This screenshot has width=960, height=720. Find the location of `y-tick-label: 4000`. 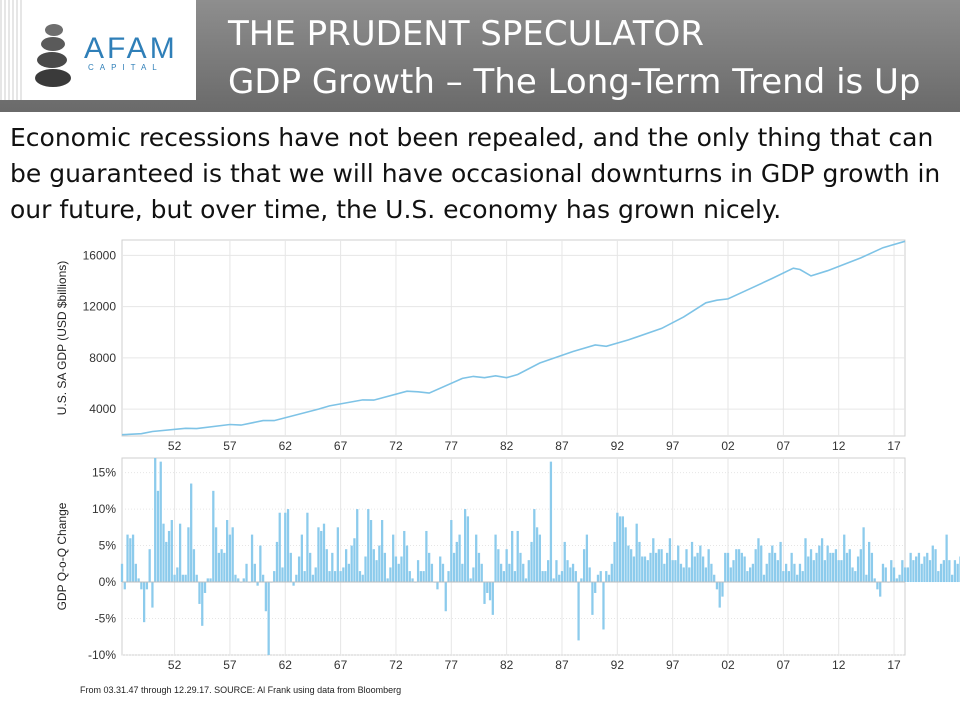

y-tick-label: 4000 is located at coordinates (102, 409).